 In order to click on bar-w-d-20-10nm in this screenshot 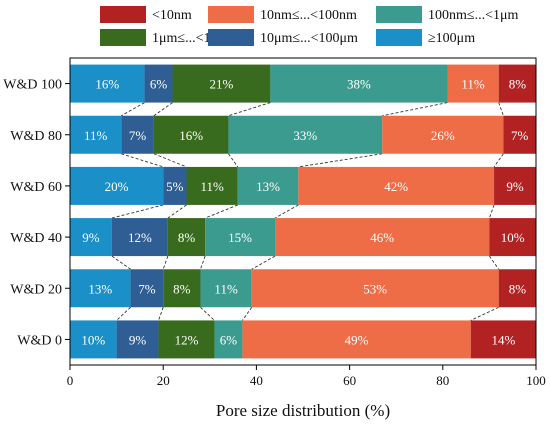, I will do `click(517, 288)`.